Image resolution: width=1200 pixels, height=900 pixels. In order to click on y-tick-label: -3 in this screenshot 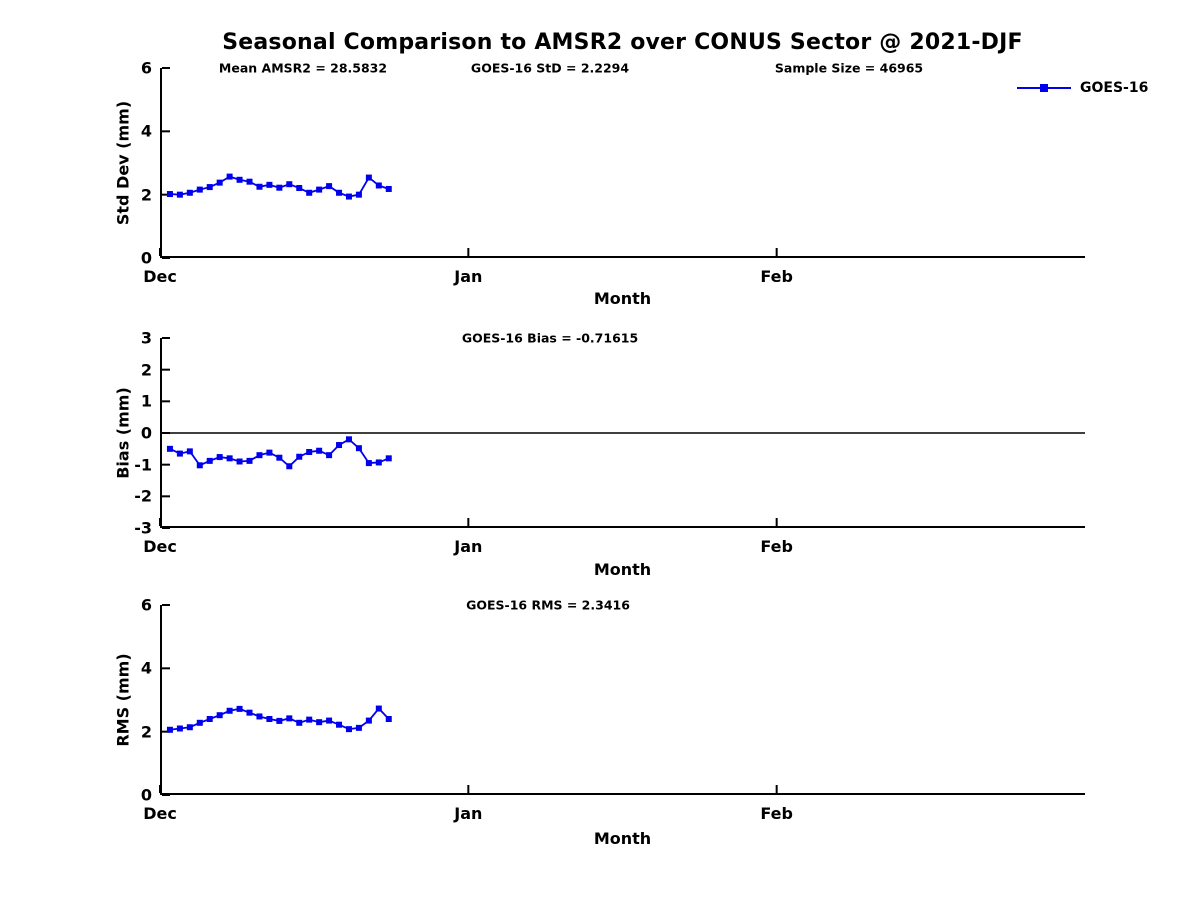, I will do `click(143, 528)`.